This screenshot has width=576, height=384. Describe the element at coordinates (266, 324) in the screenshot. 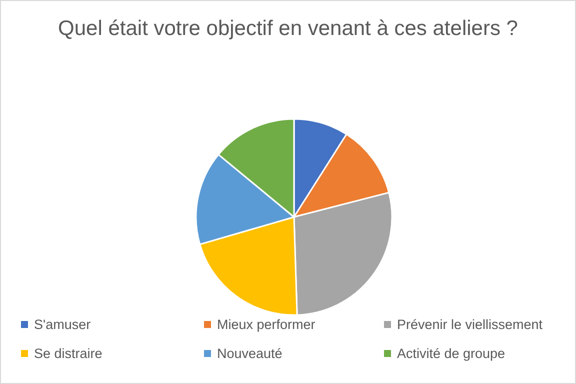

I see `legend-label: Mieux performer` at that location.